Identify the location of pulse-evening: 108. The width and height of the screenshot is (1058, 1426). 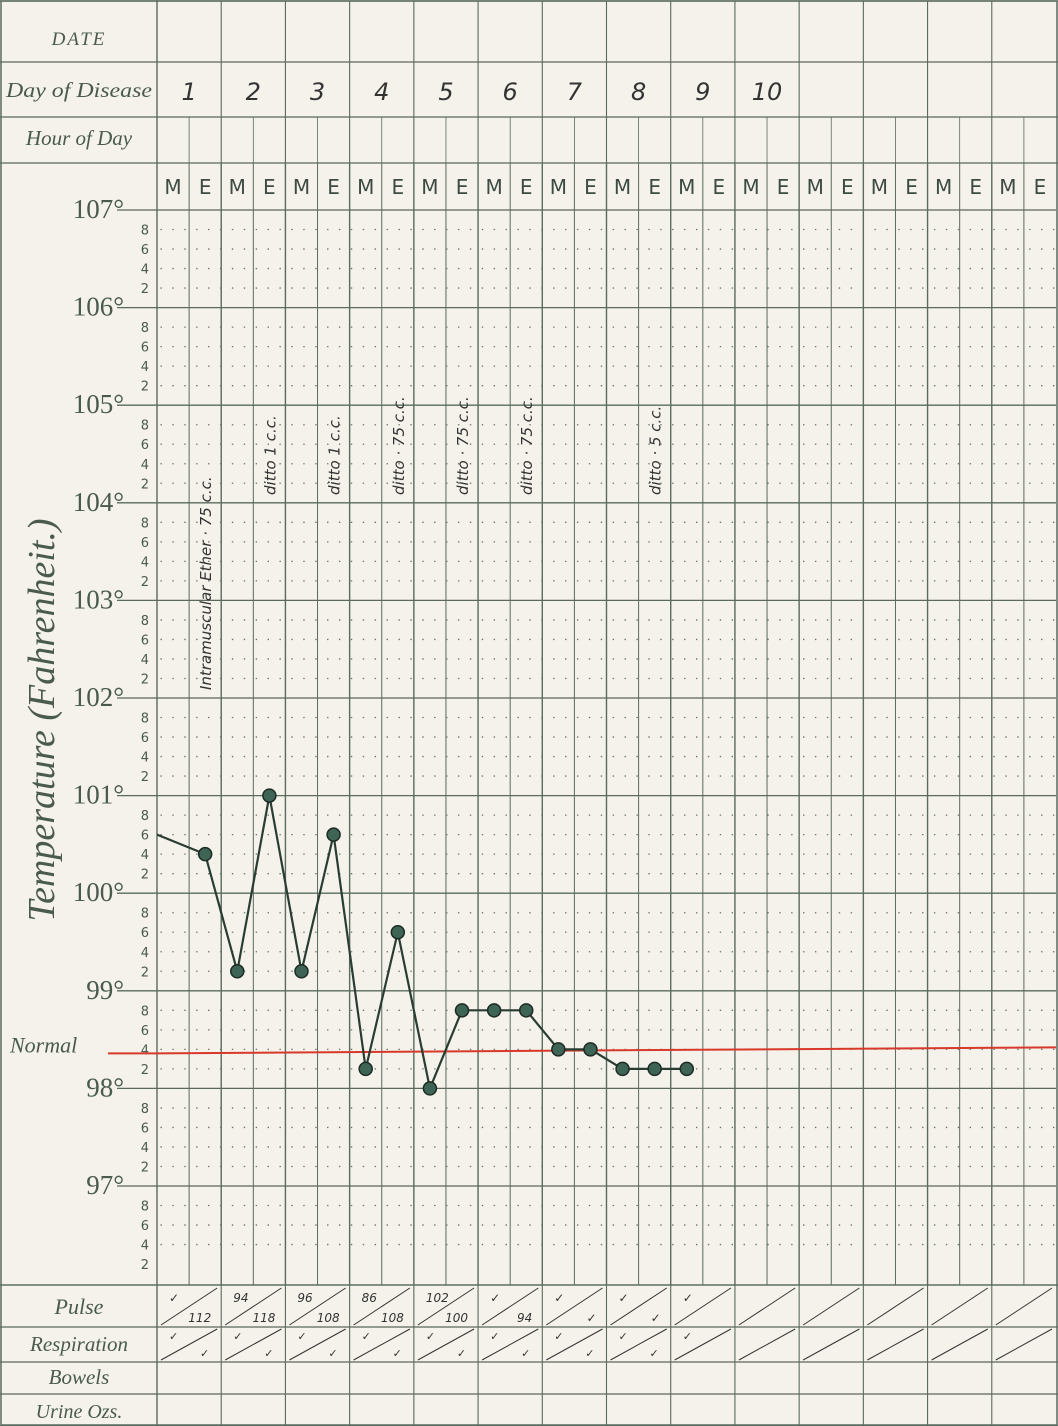
(328, 1318).